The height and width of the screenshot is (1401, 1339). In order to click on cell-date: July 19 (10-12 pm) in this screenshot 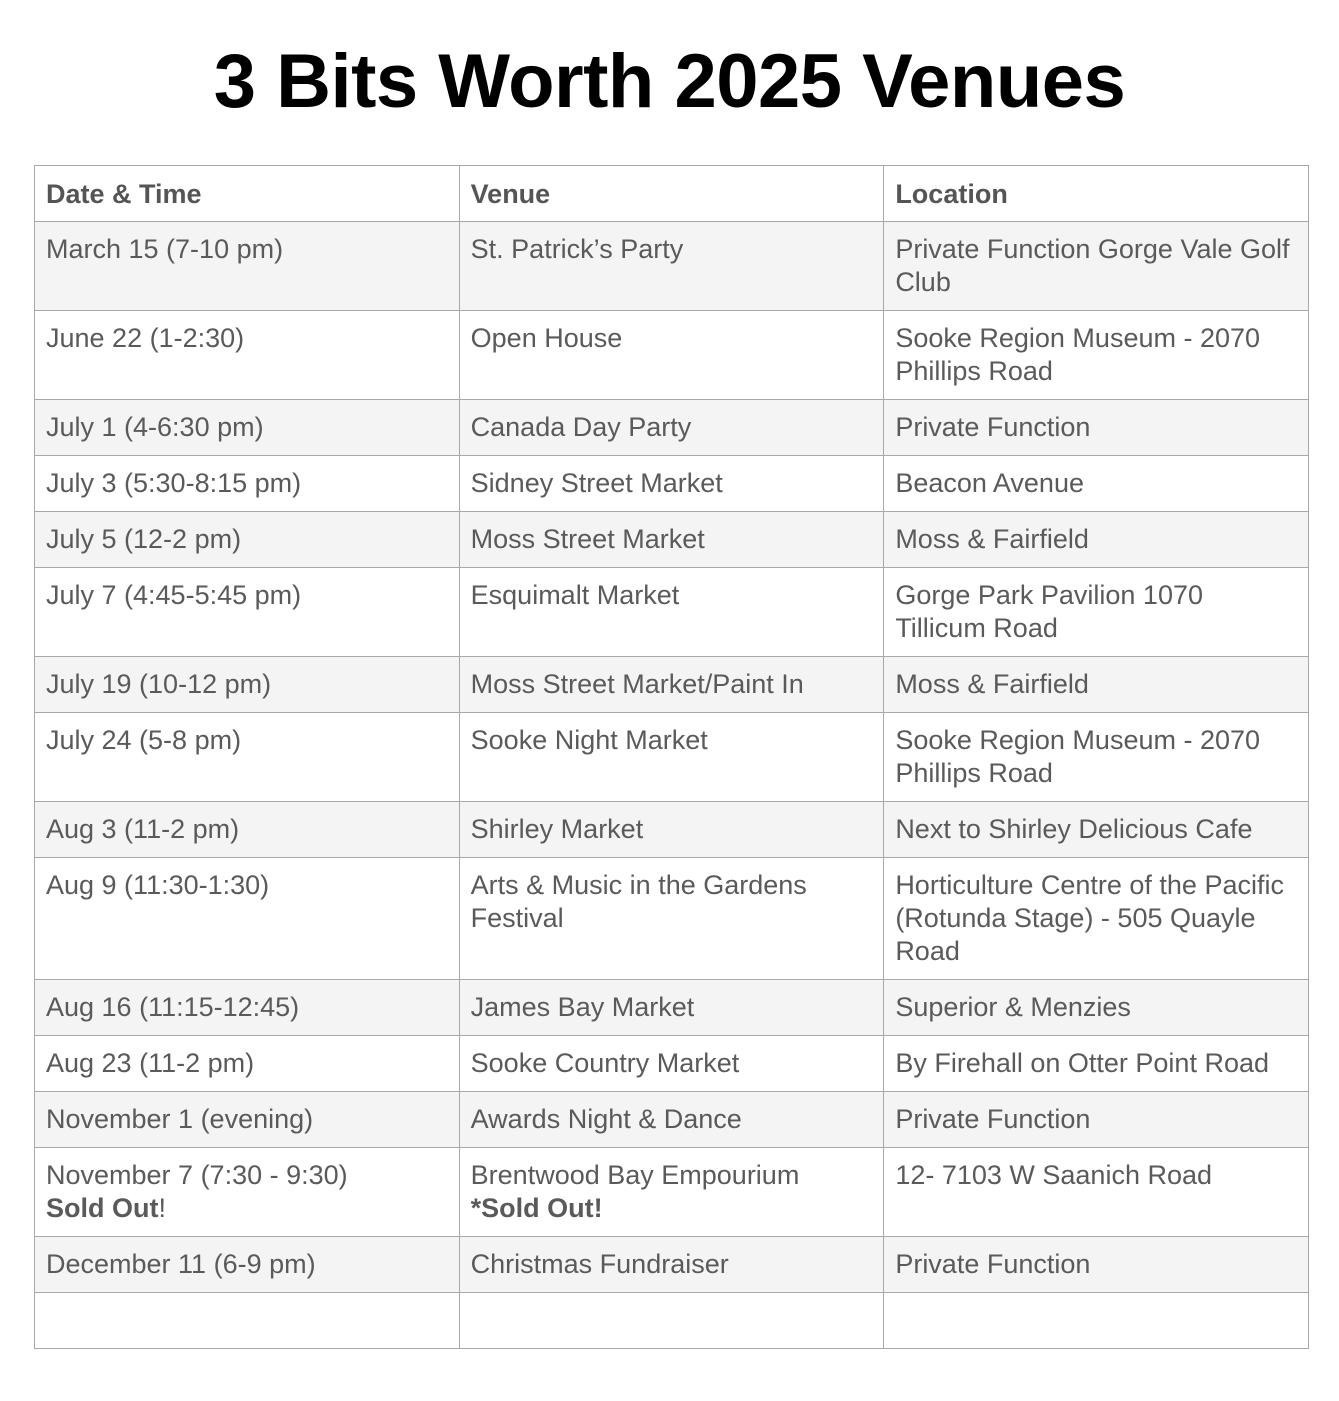, I will do `click(247, 684)`.